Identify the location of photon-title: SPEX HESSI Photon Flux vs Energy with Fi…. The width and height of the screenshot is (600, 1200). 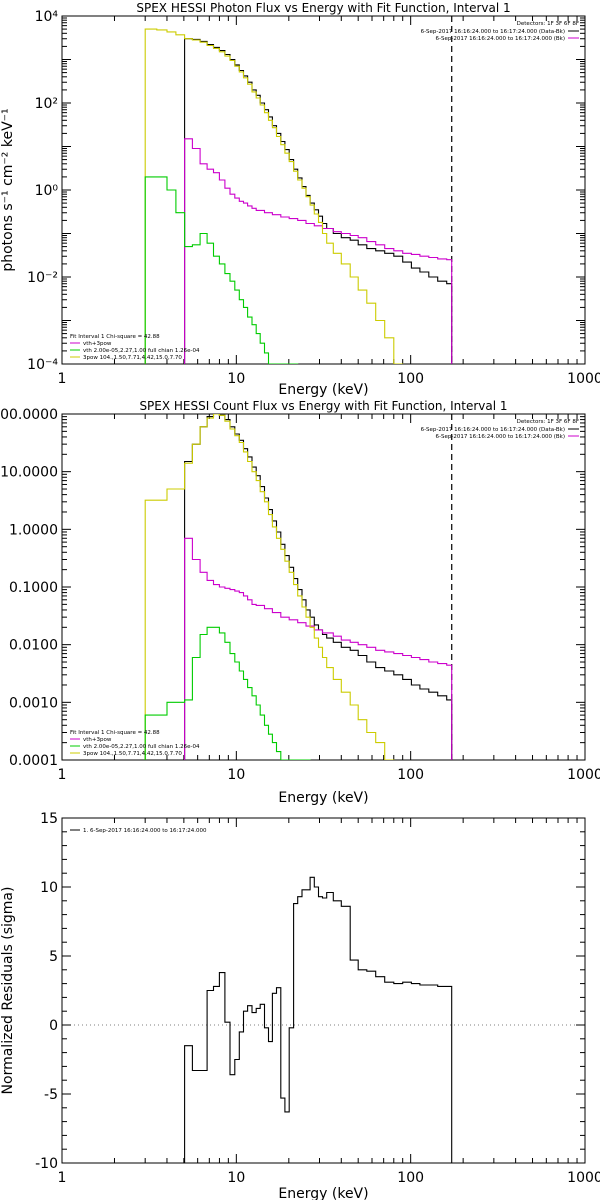
(323, 8).